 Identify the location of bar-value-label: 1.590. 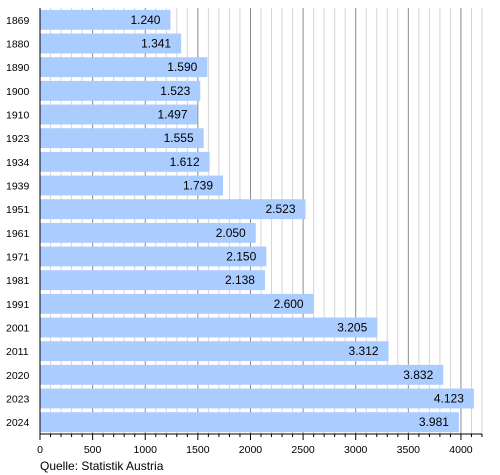
(182, 67).